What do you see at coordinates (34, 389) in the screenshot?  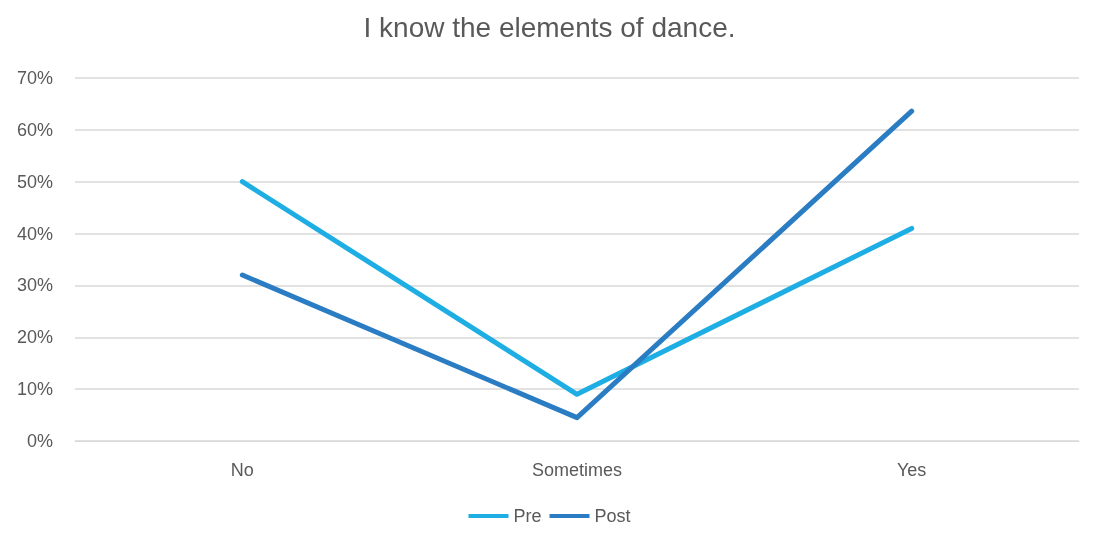 I see `y-tick-label: 10%` at bounding box center [34, 389].